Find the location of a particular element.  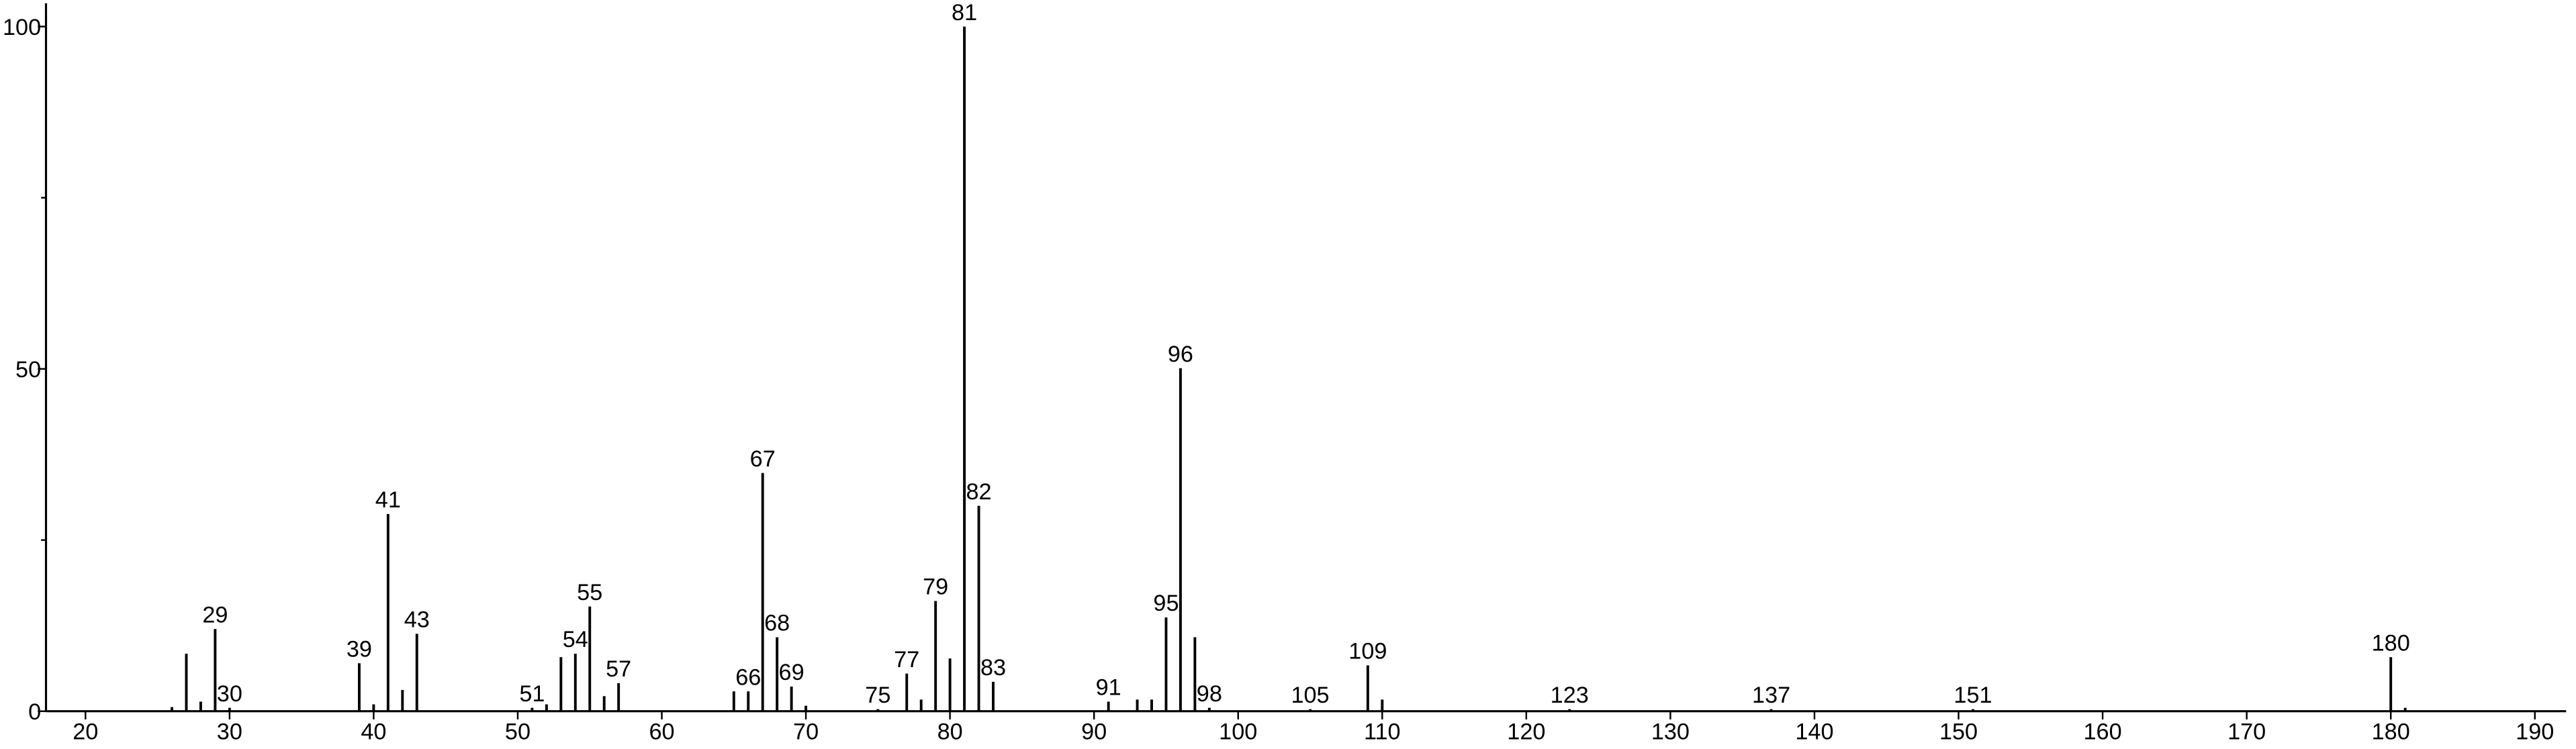

y-tick-label: 0 is located at coordinates (34, 712).